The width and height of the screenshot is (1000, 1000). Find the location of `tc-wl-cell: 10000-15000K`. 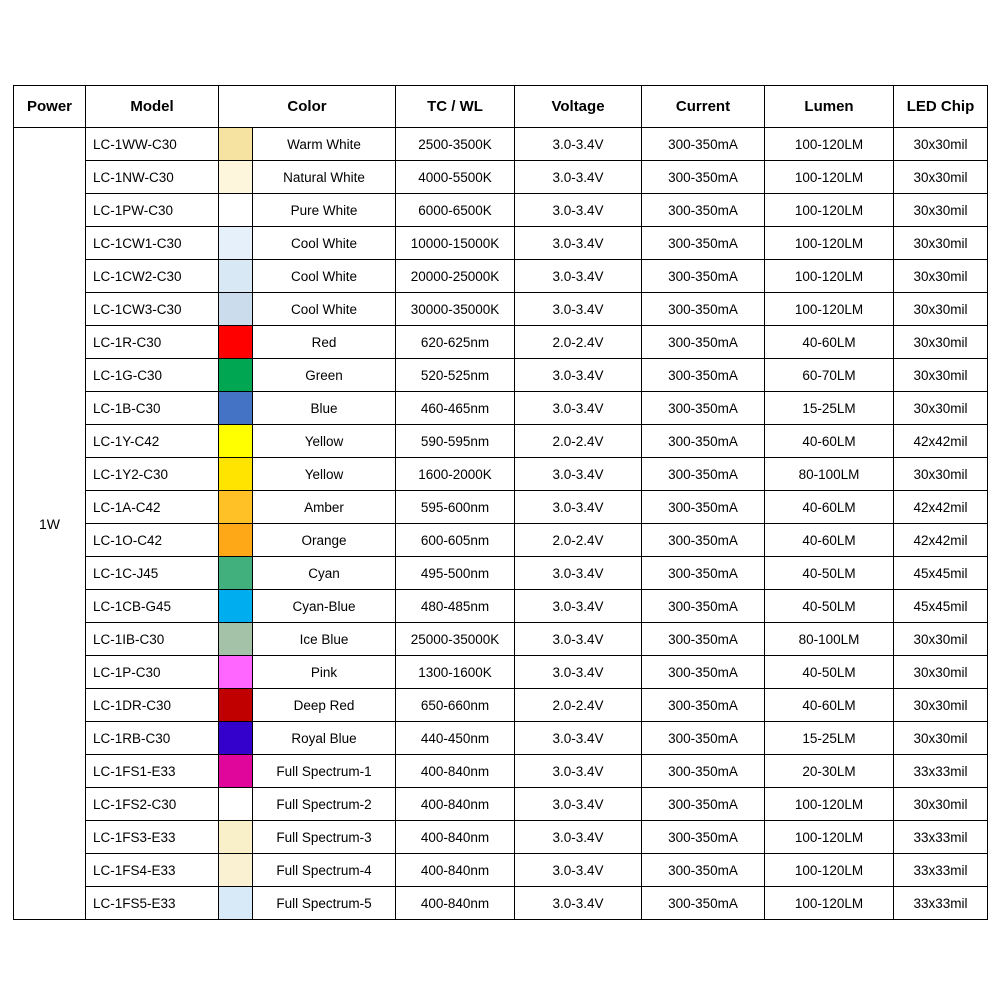

tc-wl-cell: 10000-15000K is located at coordinates (455, 243).